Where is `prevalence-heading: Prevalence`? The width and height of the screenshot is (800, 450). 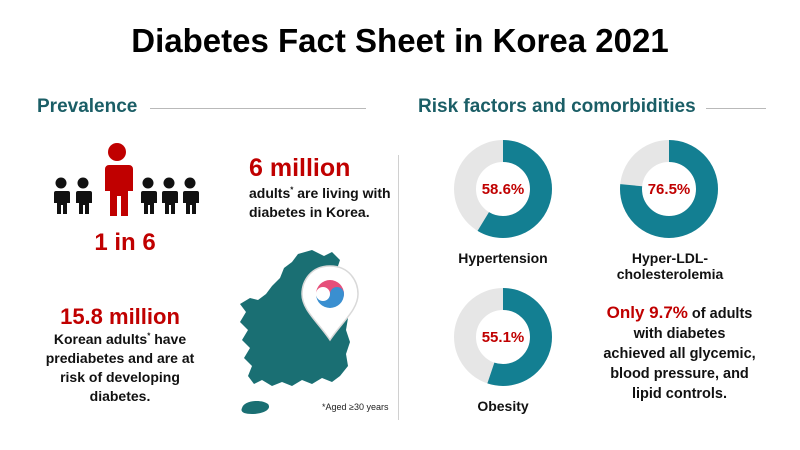 prevalence-heading: Prevalence is located at coordinates (87, 106).